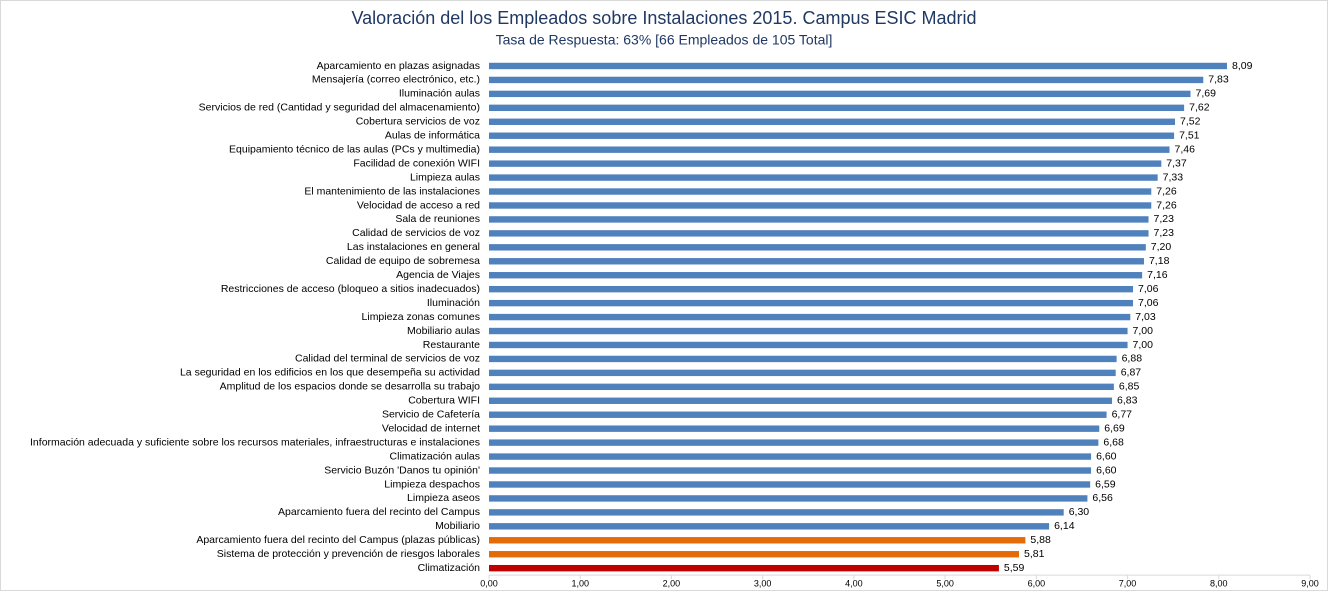  What do you see at coordinates (431, 415) in the screenshot?
I see `y-tick-label: Servicio de Cafetería` at bounding box center [431, 415].